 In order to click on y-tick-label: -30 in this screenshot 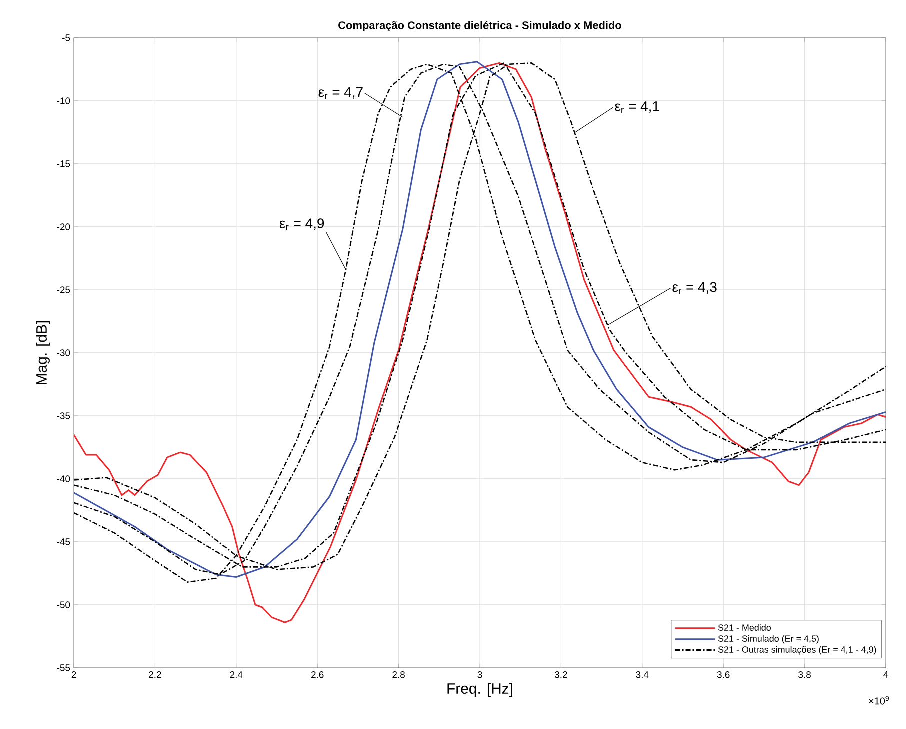, I will do `click(63, 353)`.